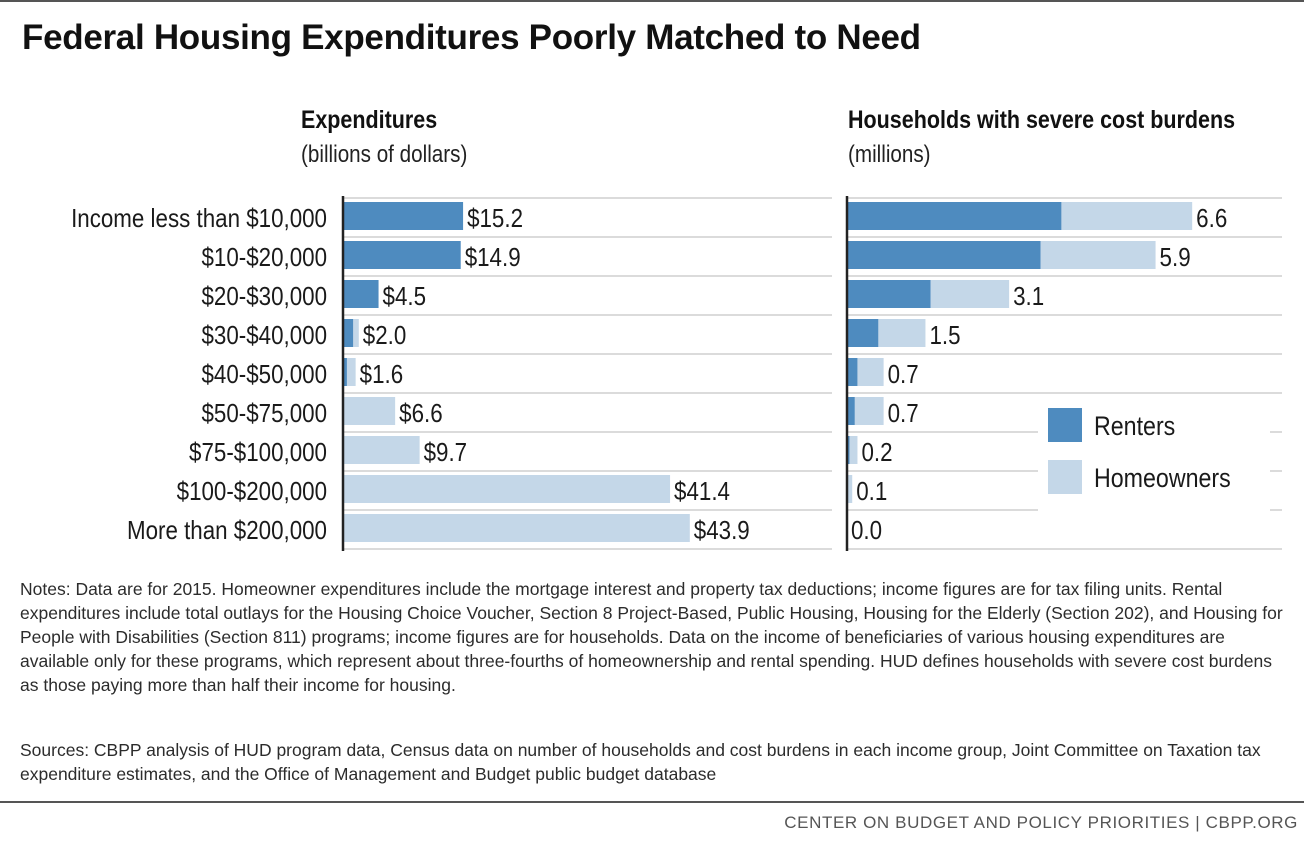  I want to click on households-panel-title: Households with severe cost burdens, so click(1042, 120).